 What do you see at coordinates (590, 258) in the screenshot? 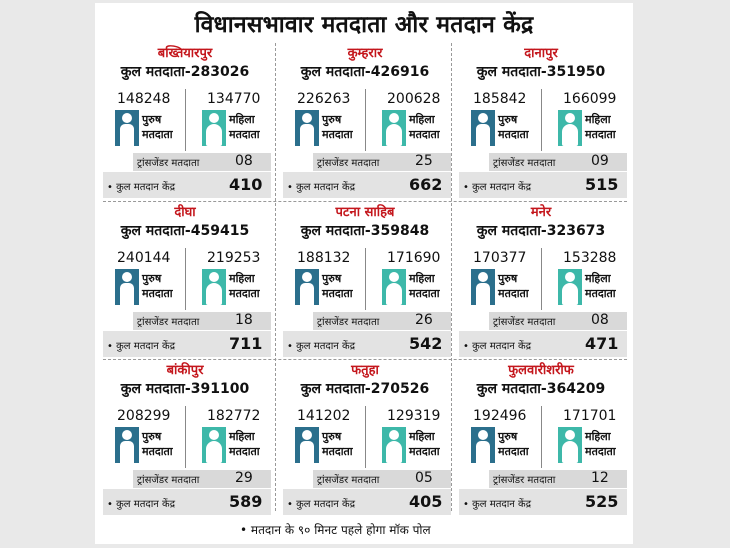
I see `female-voter-count: 153288` at bounding box center [590, 258].